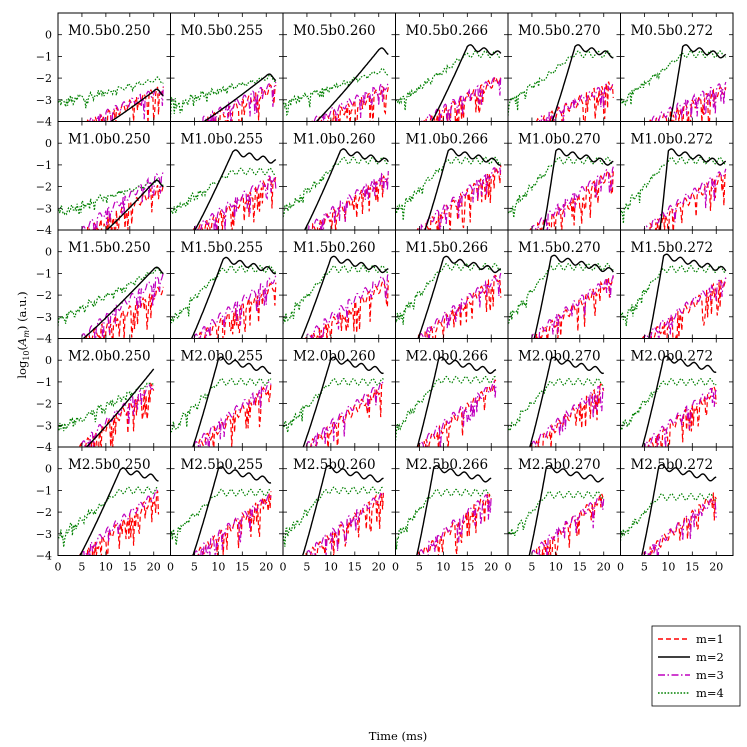  I want to click on x-axis-label: Time (ms), so click(398, 736).